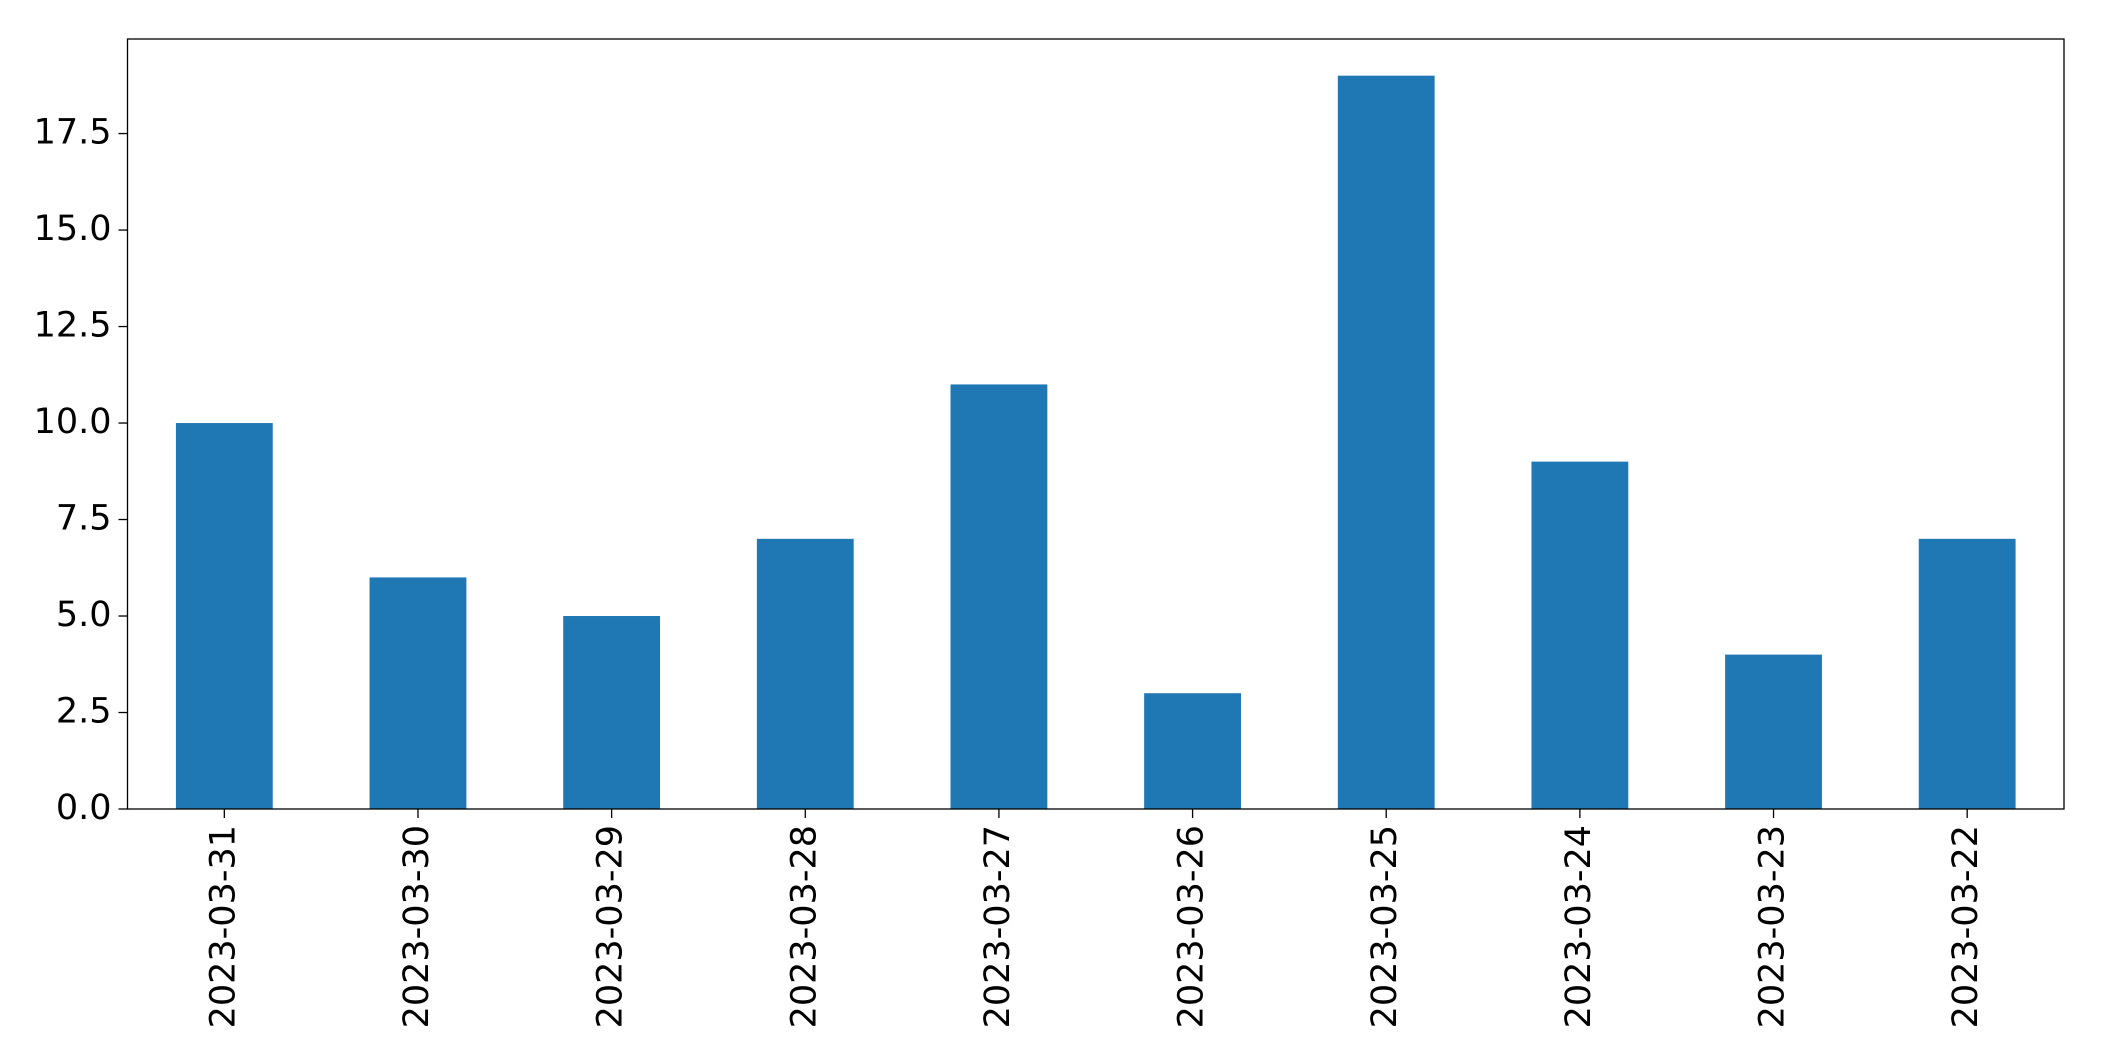  Describe the element at coordinates (84, 519) in the screenshot. I see `y-tick-label: 7.5` at that location.